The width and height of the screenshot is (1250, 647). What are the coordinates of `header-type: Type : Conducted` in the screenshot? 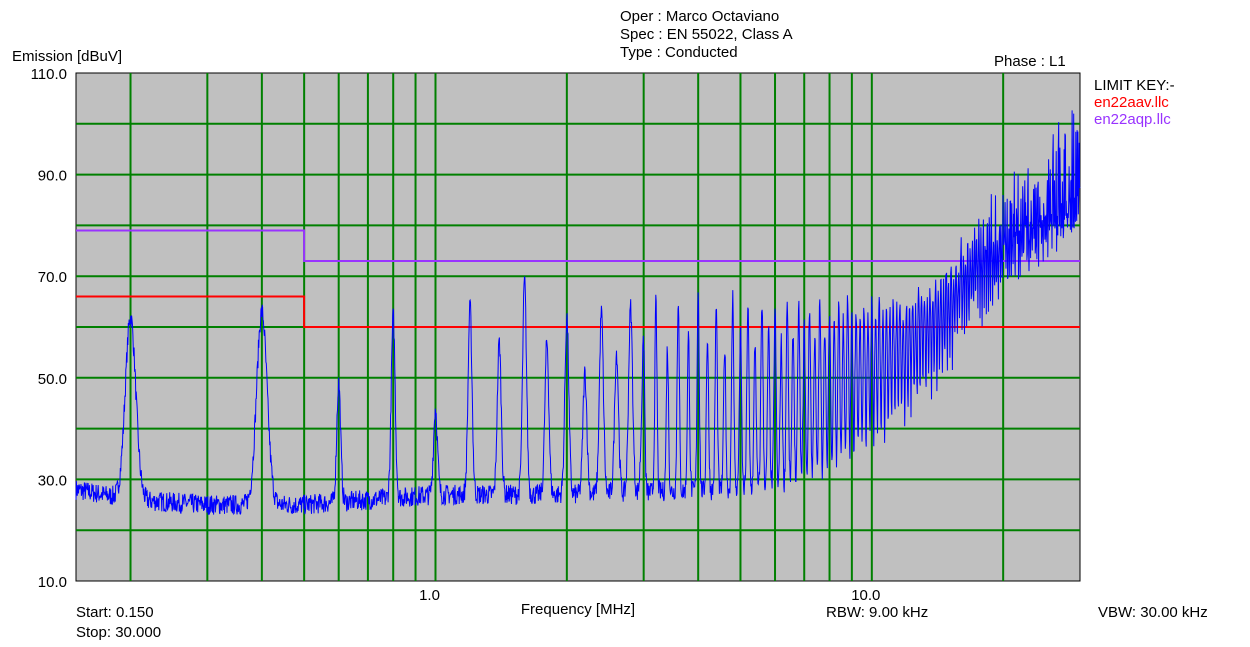 It's located at (679, 52).